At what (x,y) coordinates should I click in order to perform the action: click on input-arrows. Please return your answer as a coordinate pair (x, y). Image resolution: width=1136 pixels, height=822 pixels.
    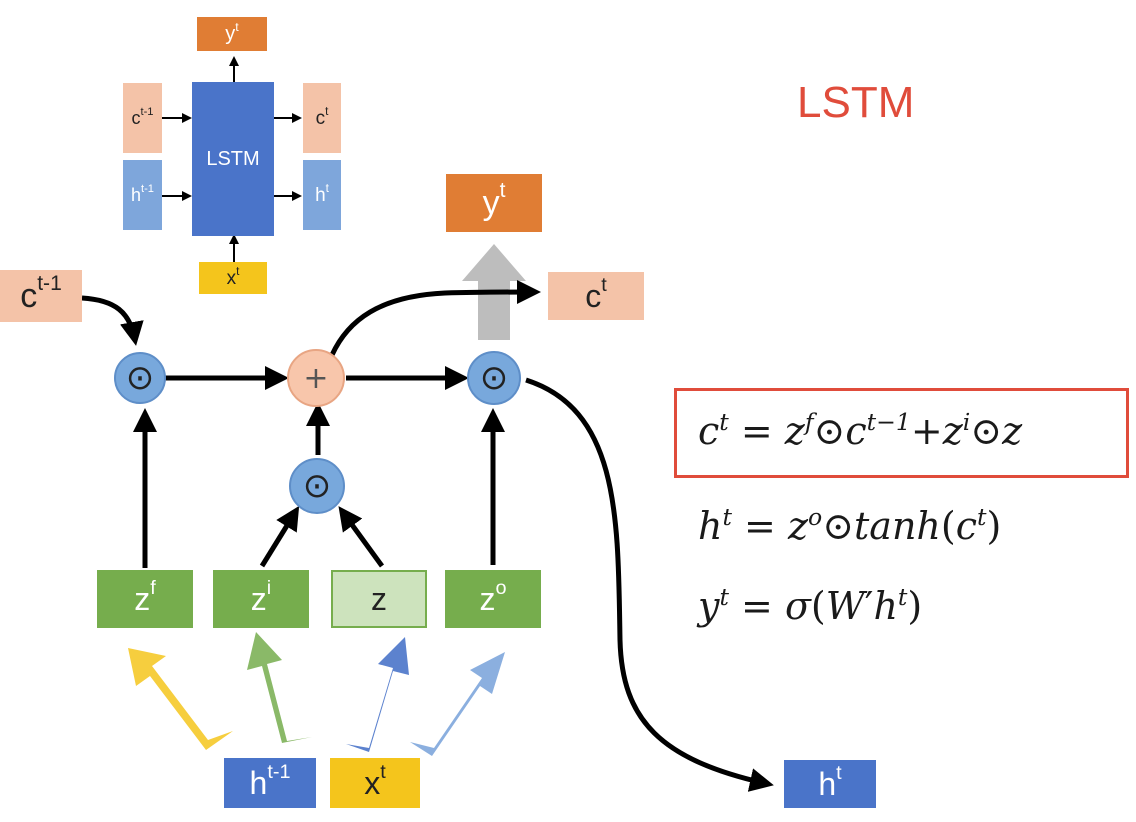
    Looking at the image, I should click on (316, 694).